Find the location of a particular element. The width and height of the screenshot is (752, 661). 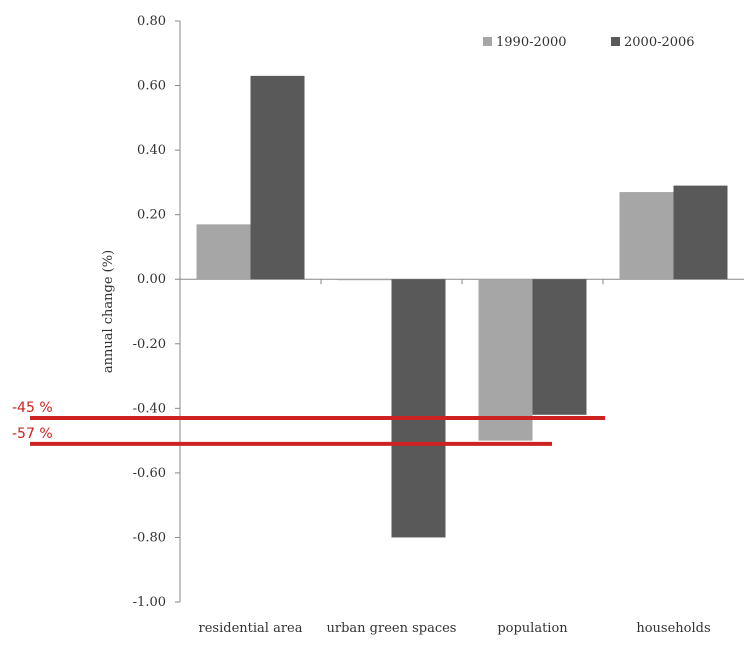

legend-label: 1990-2000 is located at coordinates (531, 42).